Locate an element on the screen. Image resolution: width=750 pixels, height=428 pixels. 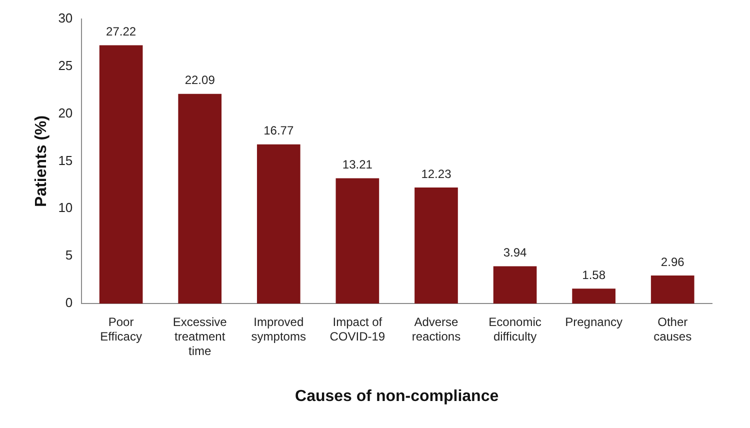
x-tick-label: Economic difficulty is located at coordinates (515, 329).